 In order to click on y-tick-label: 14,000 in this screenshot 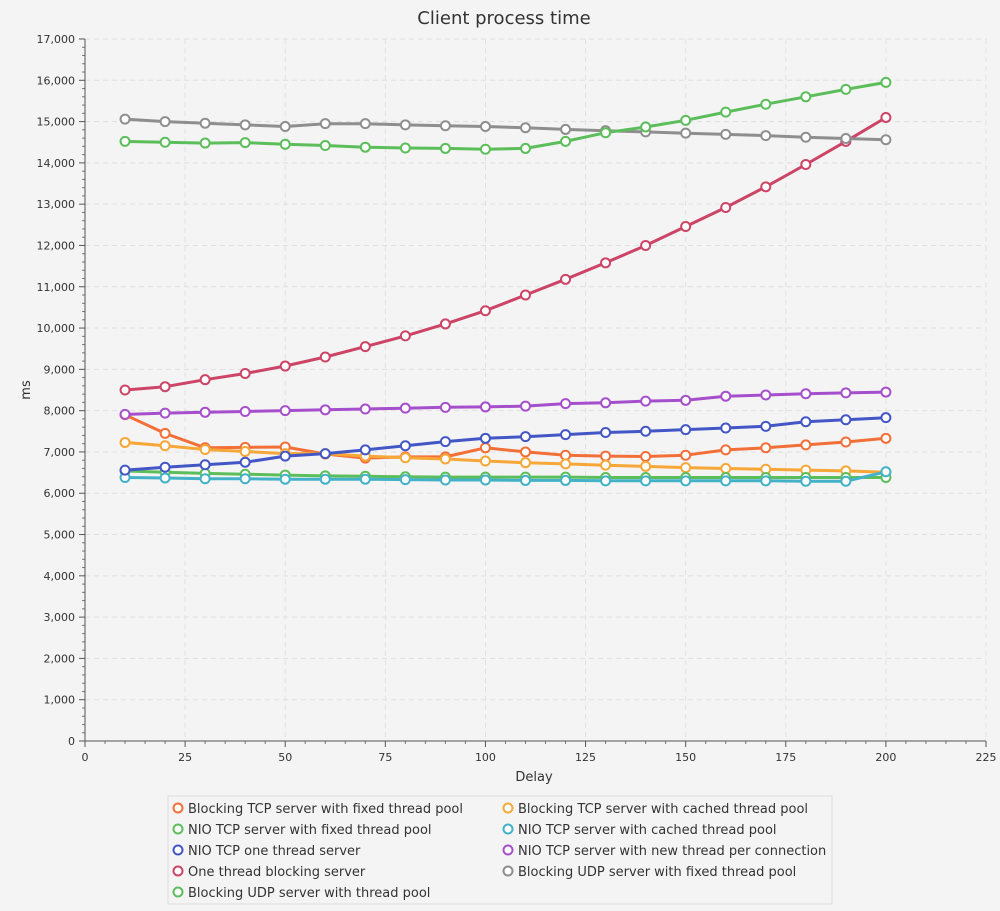, I will do `click(56, 163)`.